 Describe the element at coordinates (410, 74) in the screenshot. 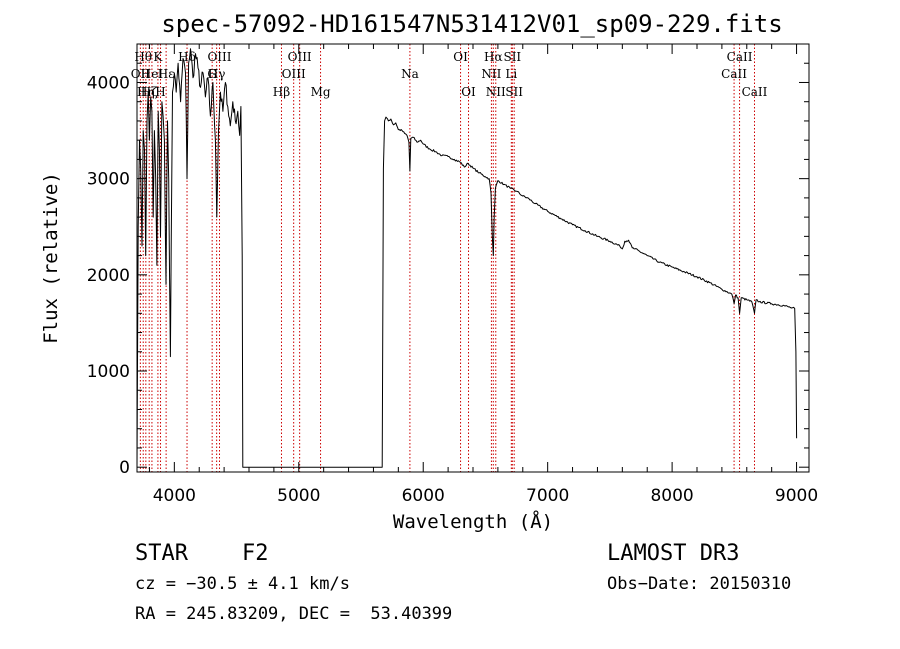

I see `line-label-16: Na` at that location.